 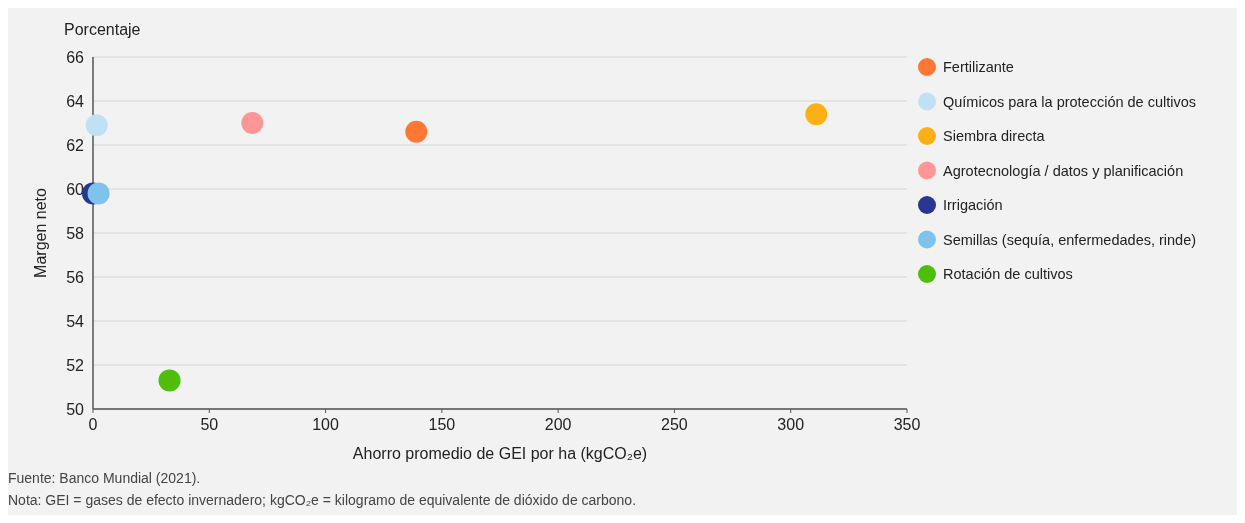 I want to click on y-tick-label: 52, so click(x=75, y=365).